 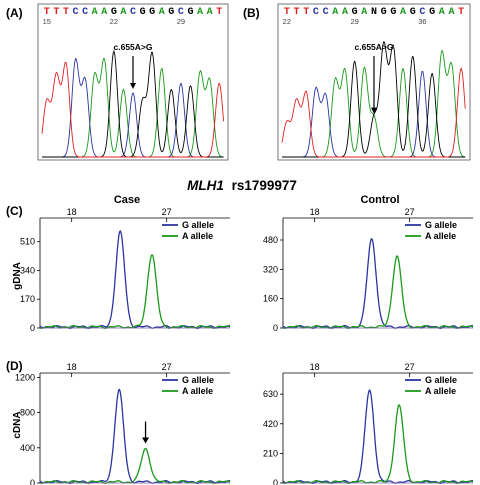 I want to click on y-tick-label: 480, so click(x=270, y=240).